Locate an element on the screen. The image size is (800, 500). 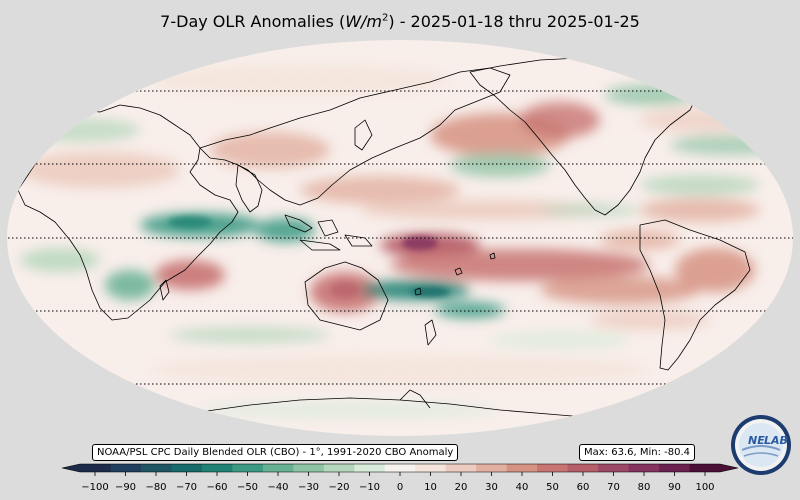
colorbar-tick-label: −40 is located at coordinates (278, 487).